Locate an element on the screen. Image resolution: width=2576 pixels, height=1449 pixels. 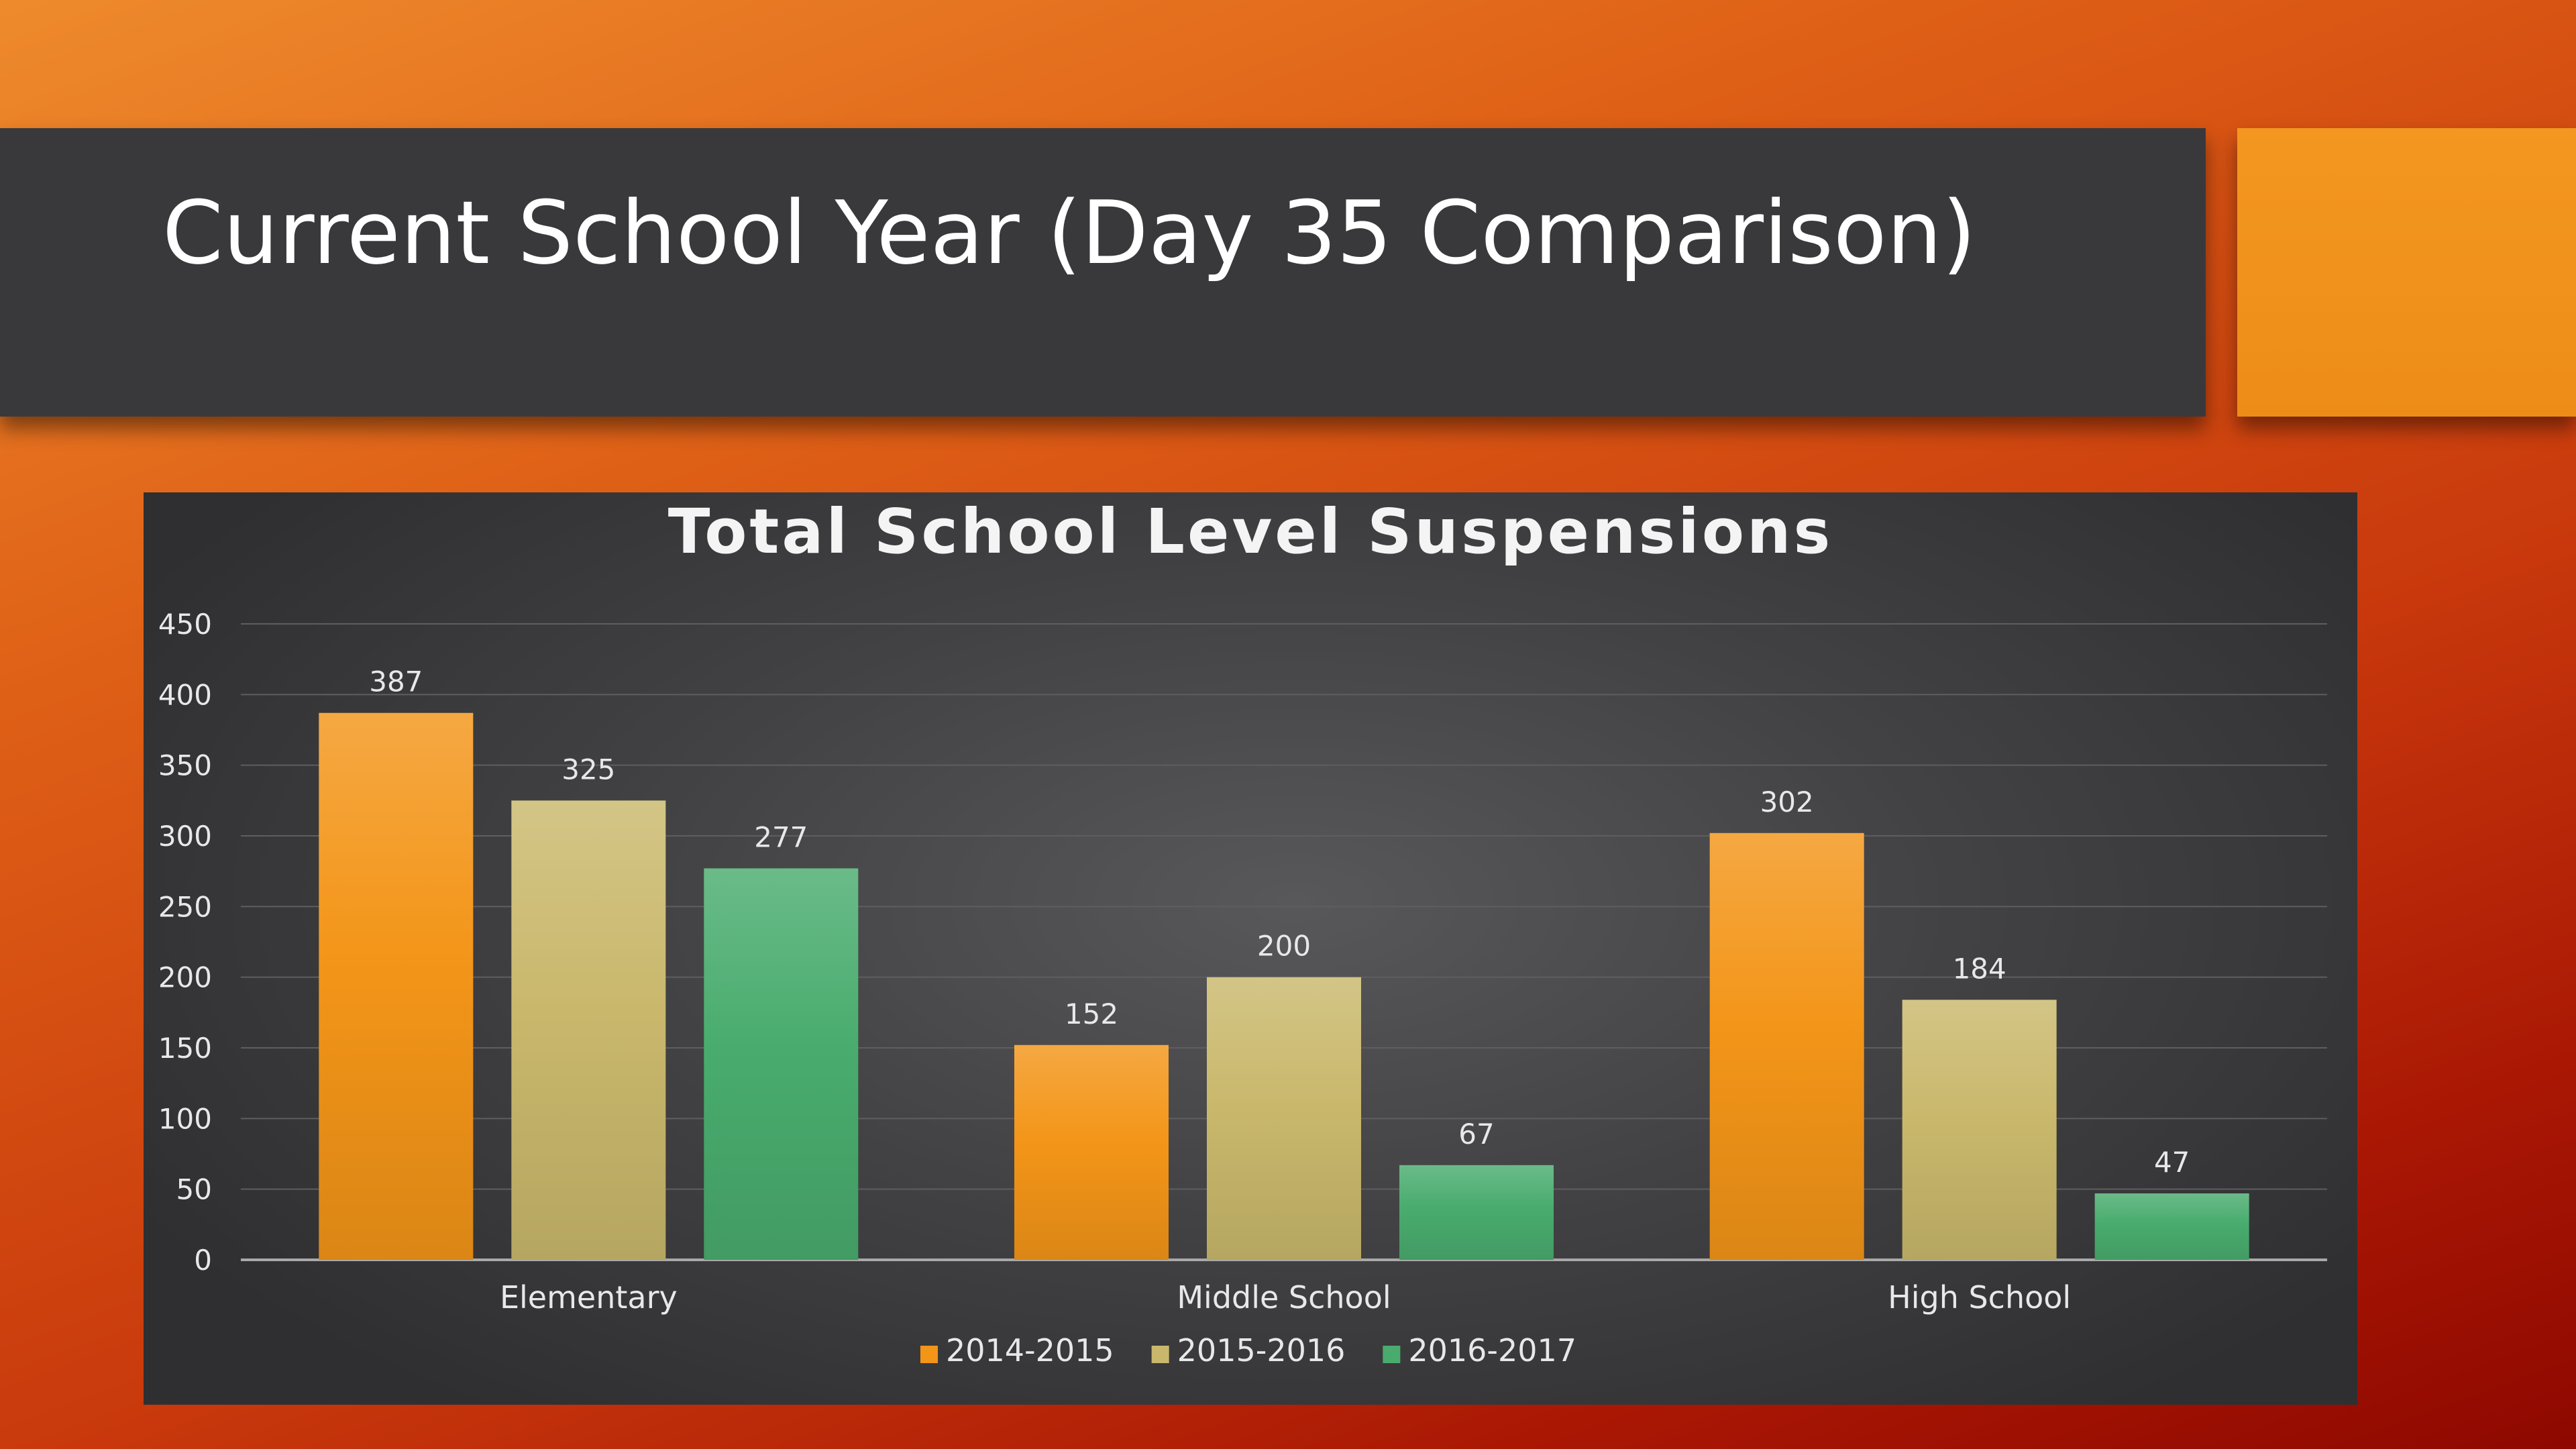
legend-label: 2016-2017 is located at coordinates (1492, 1350).